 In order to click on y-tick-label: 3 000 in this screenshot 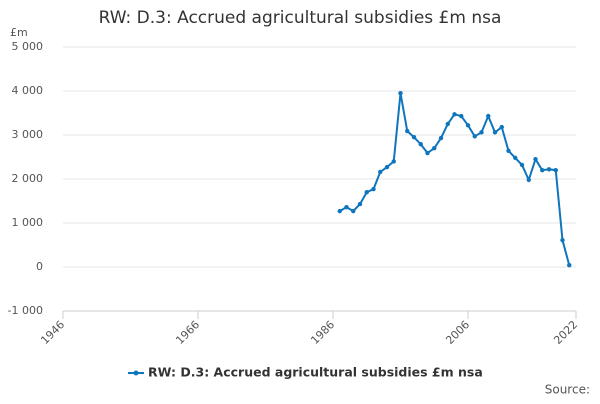, I will do `click(28, 134)`.